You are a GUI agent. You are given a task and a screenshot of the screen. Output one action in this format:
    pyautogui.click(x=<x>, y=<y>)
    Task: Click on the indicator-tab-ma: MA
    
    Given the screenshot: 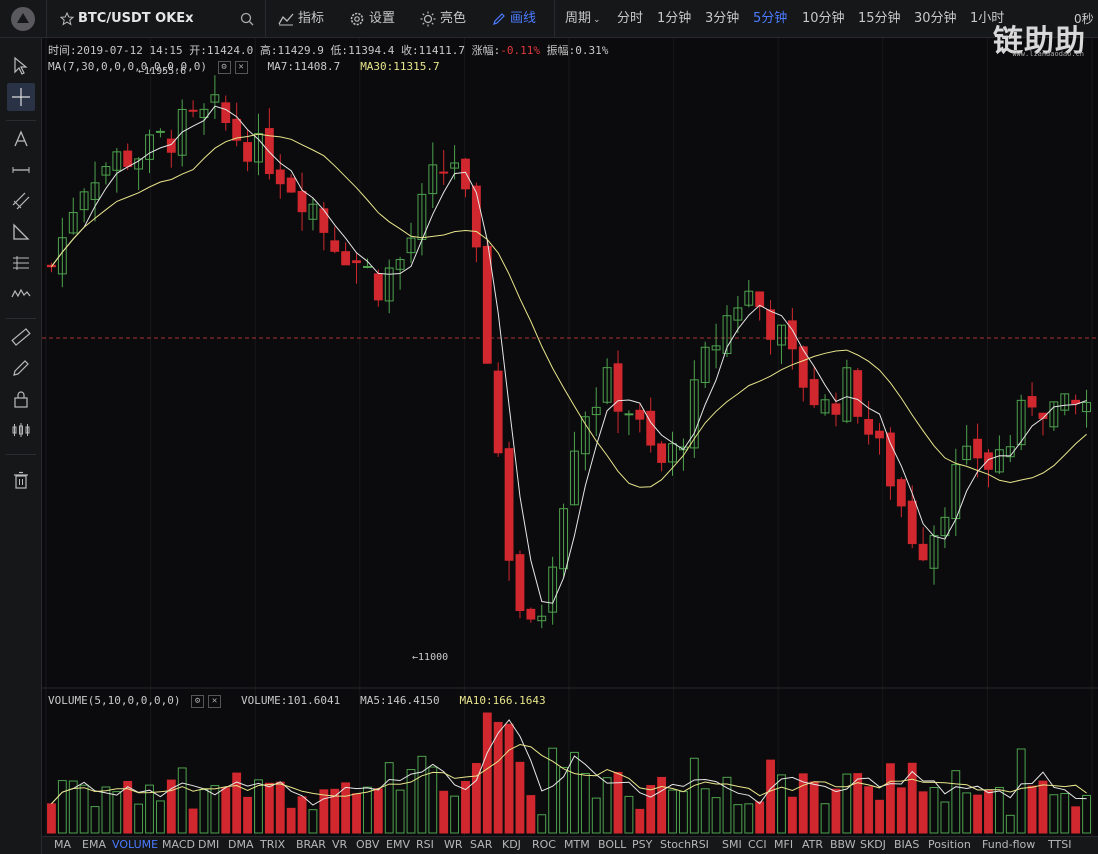 What is the action you would take?
    pyautogui.click(x=63, y=844)
    